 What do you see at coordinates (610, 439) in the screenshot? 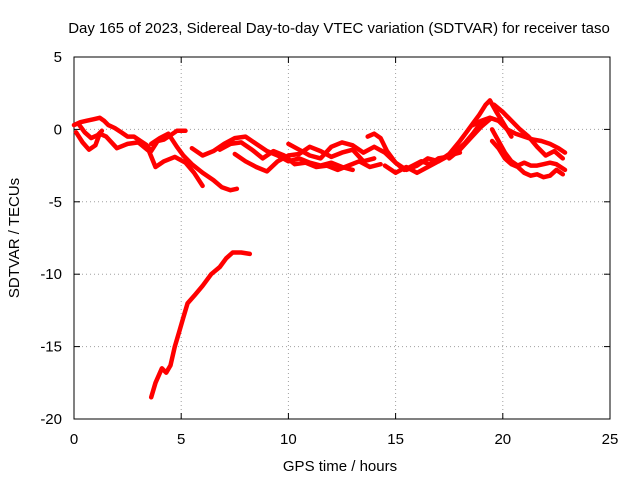
I see `x-tick-label: 25` at bounding box center [610, 439].